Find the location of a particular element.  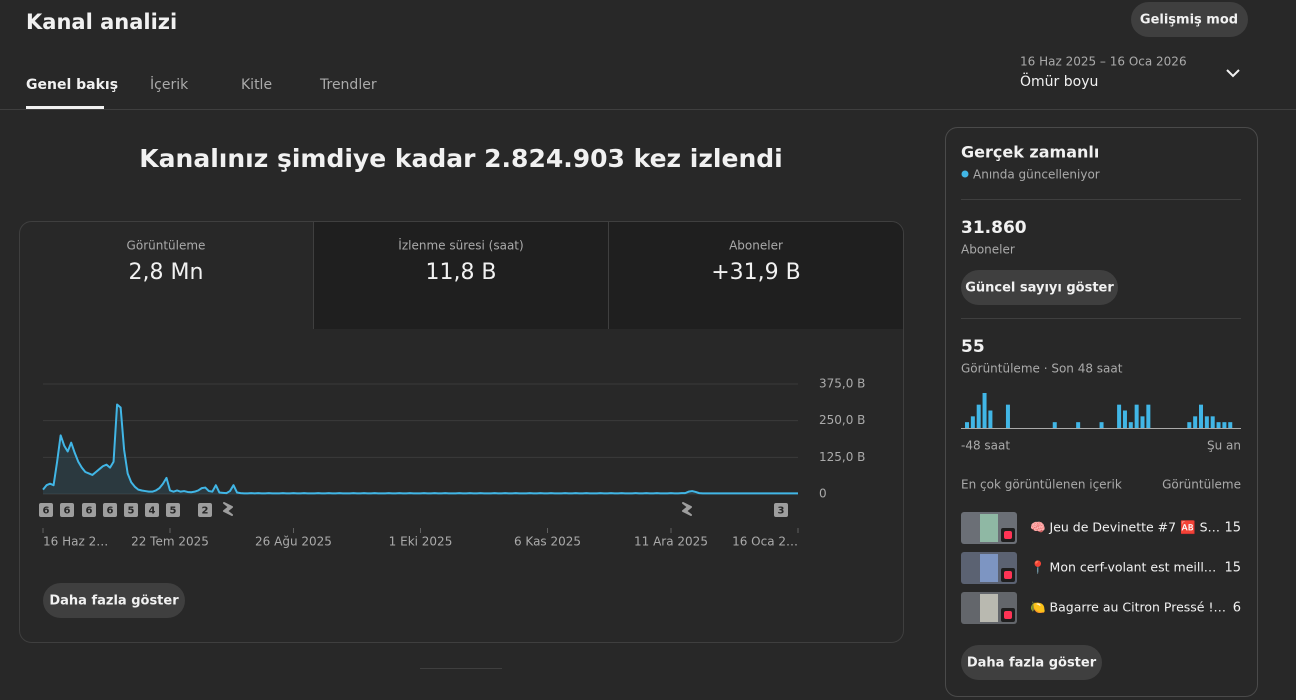

recent-views: 55 is located at coordinates (973, 347).